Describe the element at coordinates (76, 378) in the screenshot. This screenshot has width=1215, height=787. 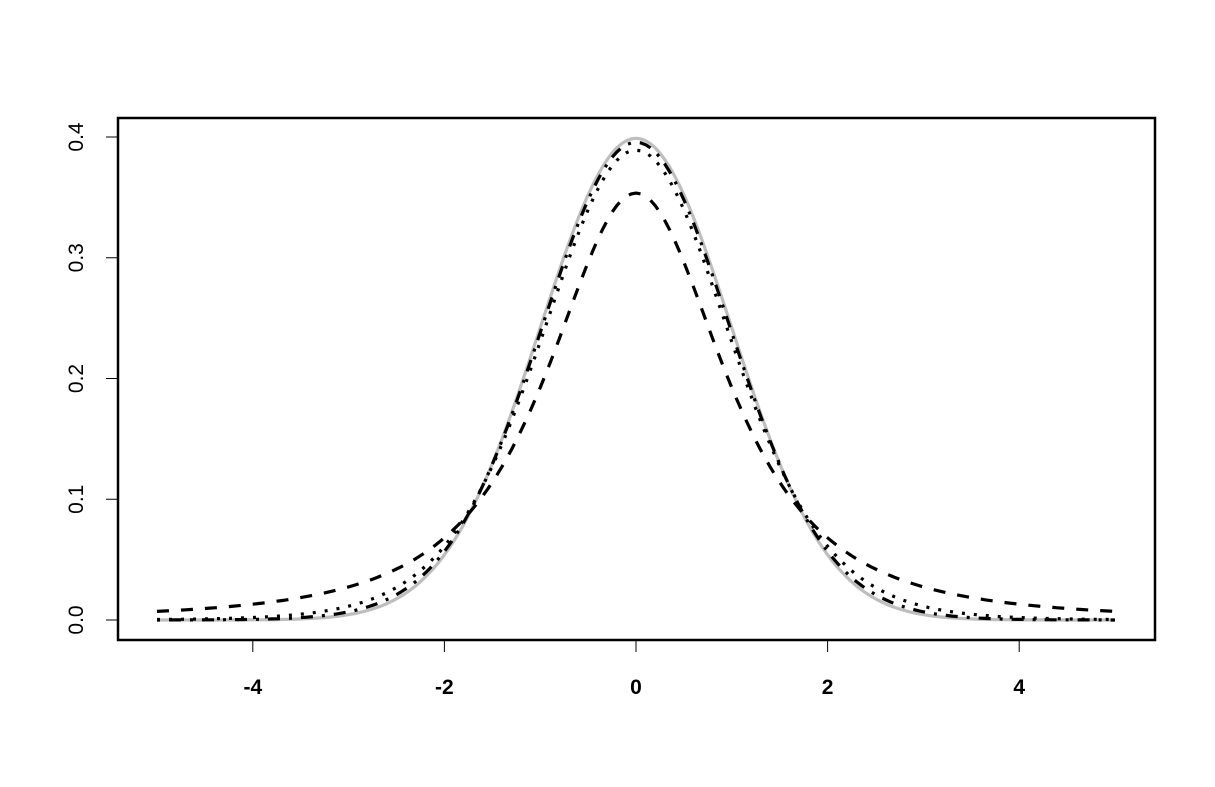
I see `y-tick-label: 0.2` at that location.